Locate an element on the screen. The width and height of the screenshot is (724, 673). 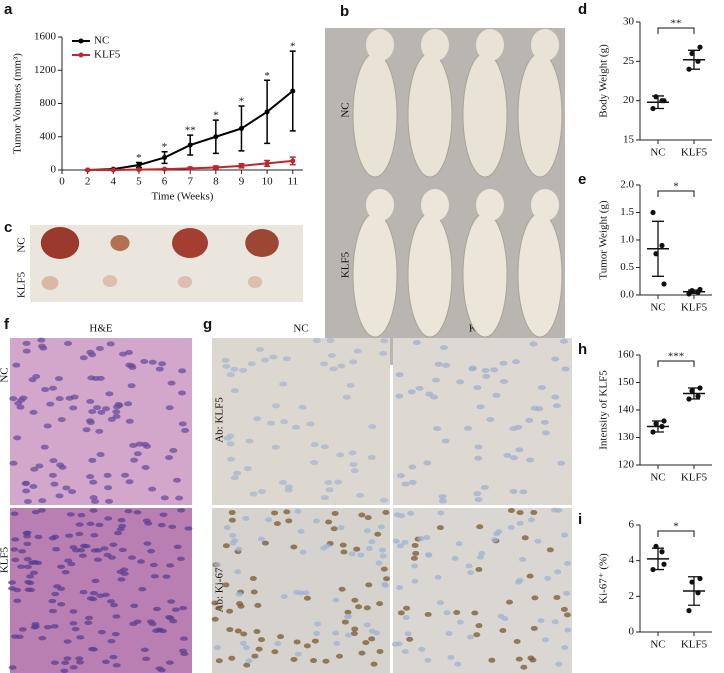
y-tick-label: 25 is located at coordinates (629, 61).